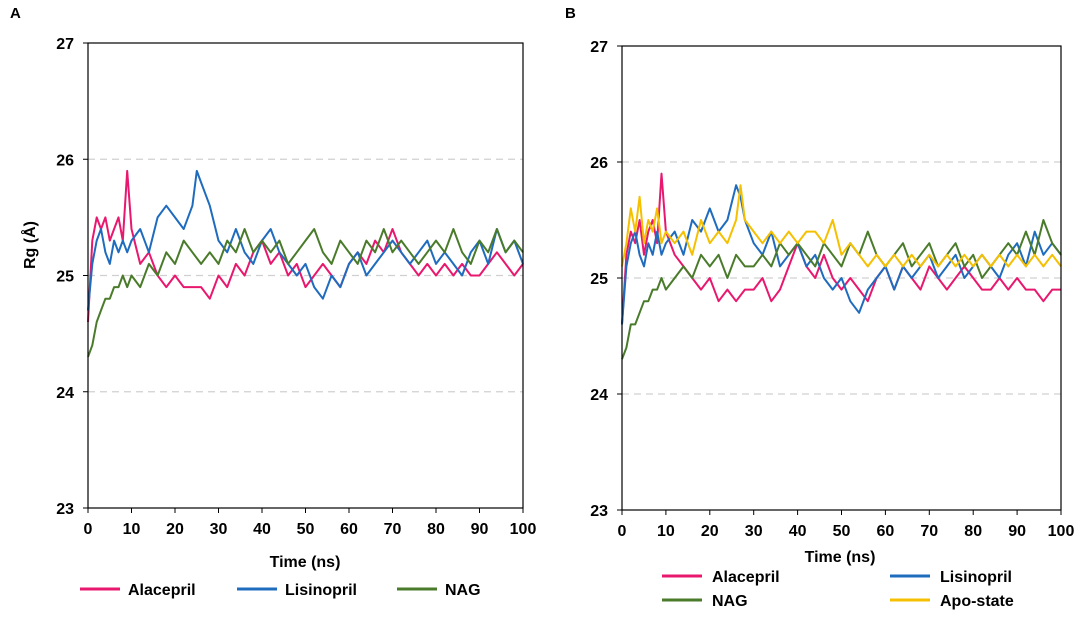 The width and height of the screenshot is (1084, 618). I want to click on y-axis-title: Rg (Å), so click(29, 245).